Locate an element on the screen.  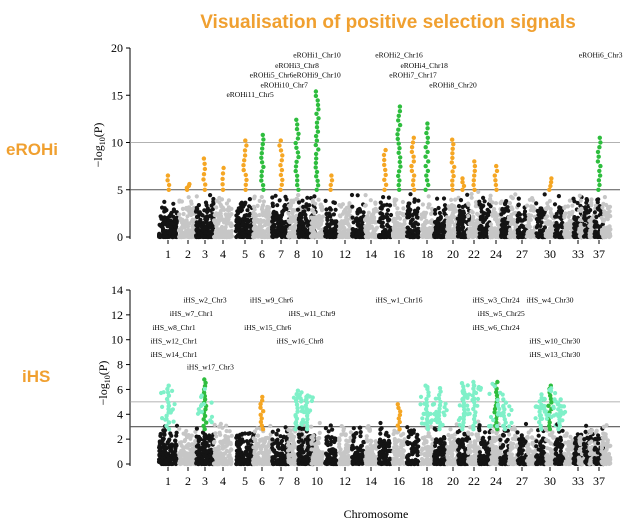
erohi-peak-annotation: eROHi3_Chr8 is located at coordinates (297, 65).